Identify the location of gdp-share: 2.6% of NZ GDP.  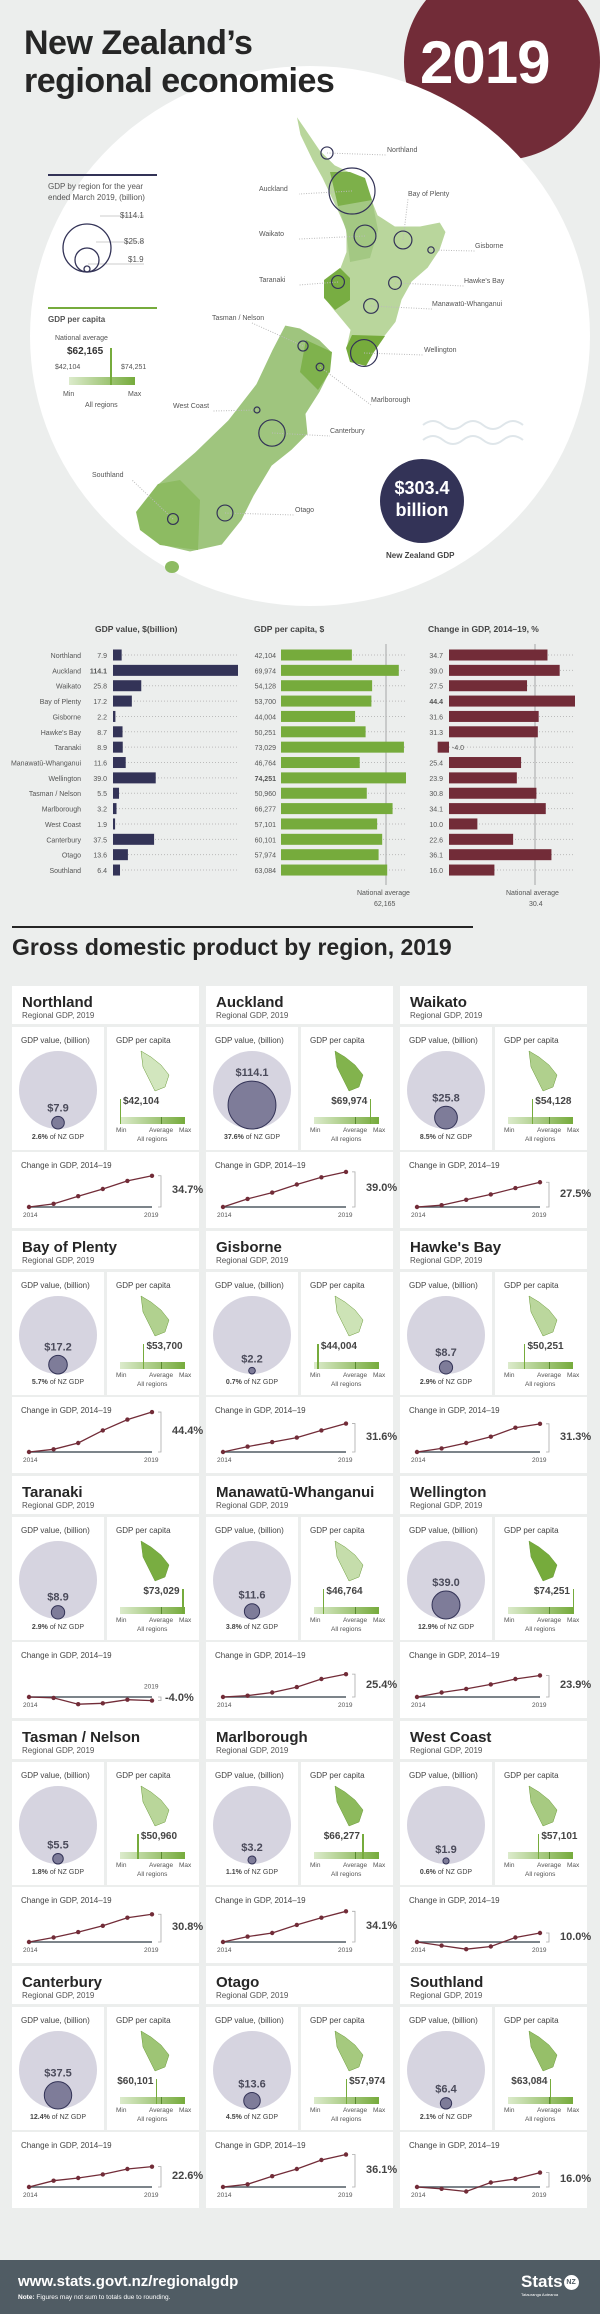
(58, 1137).